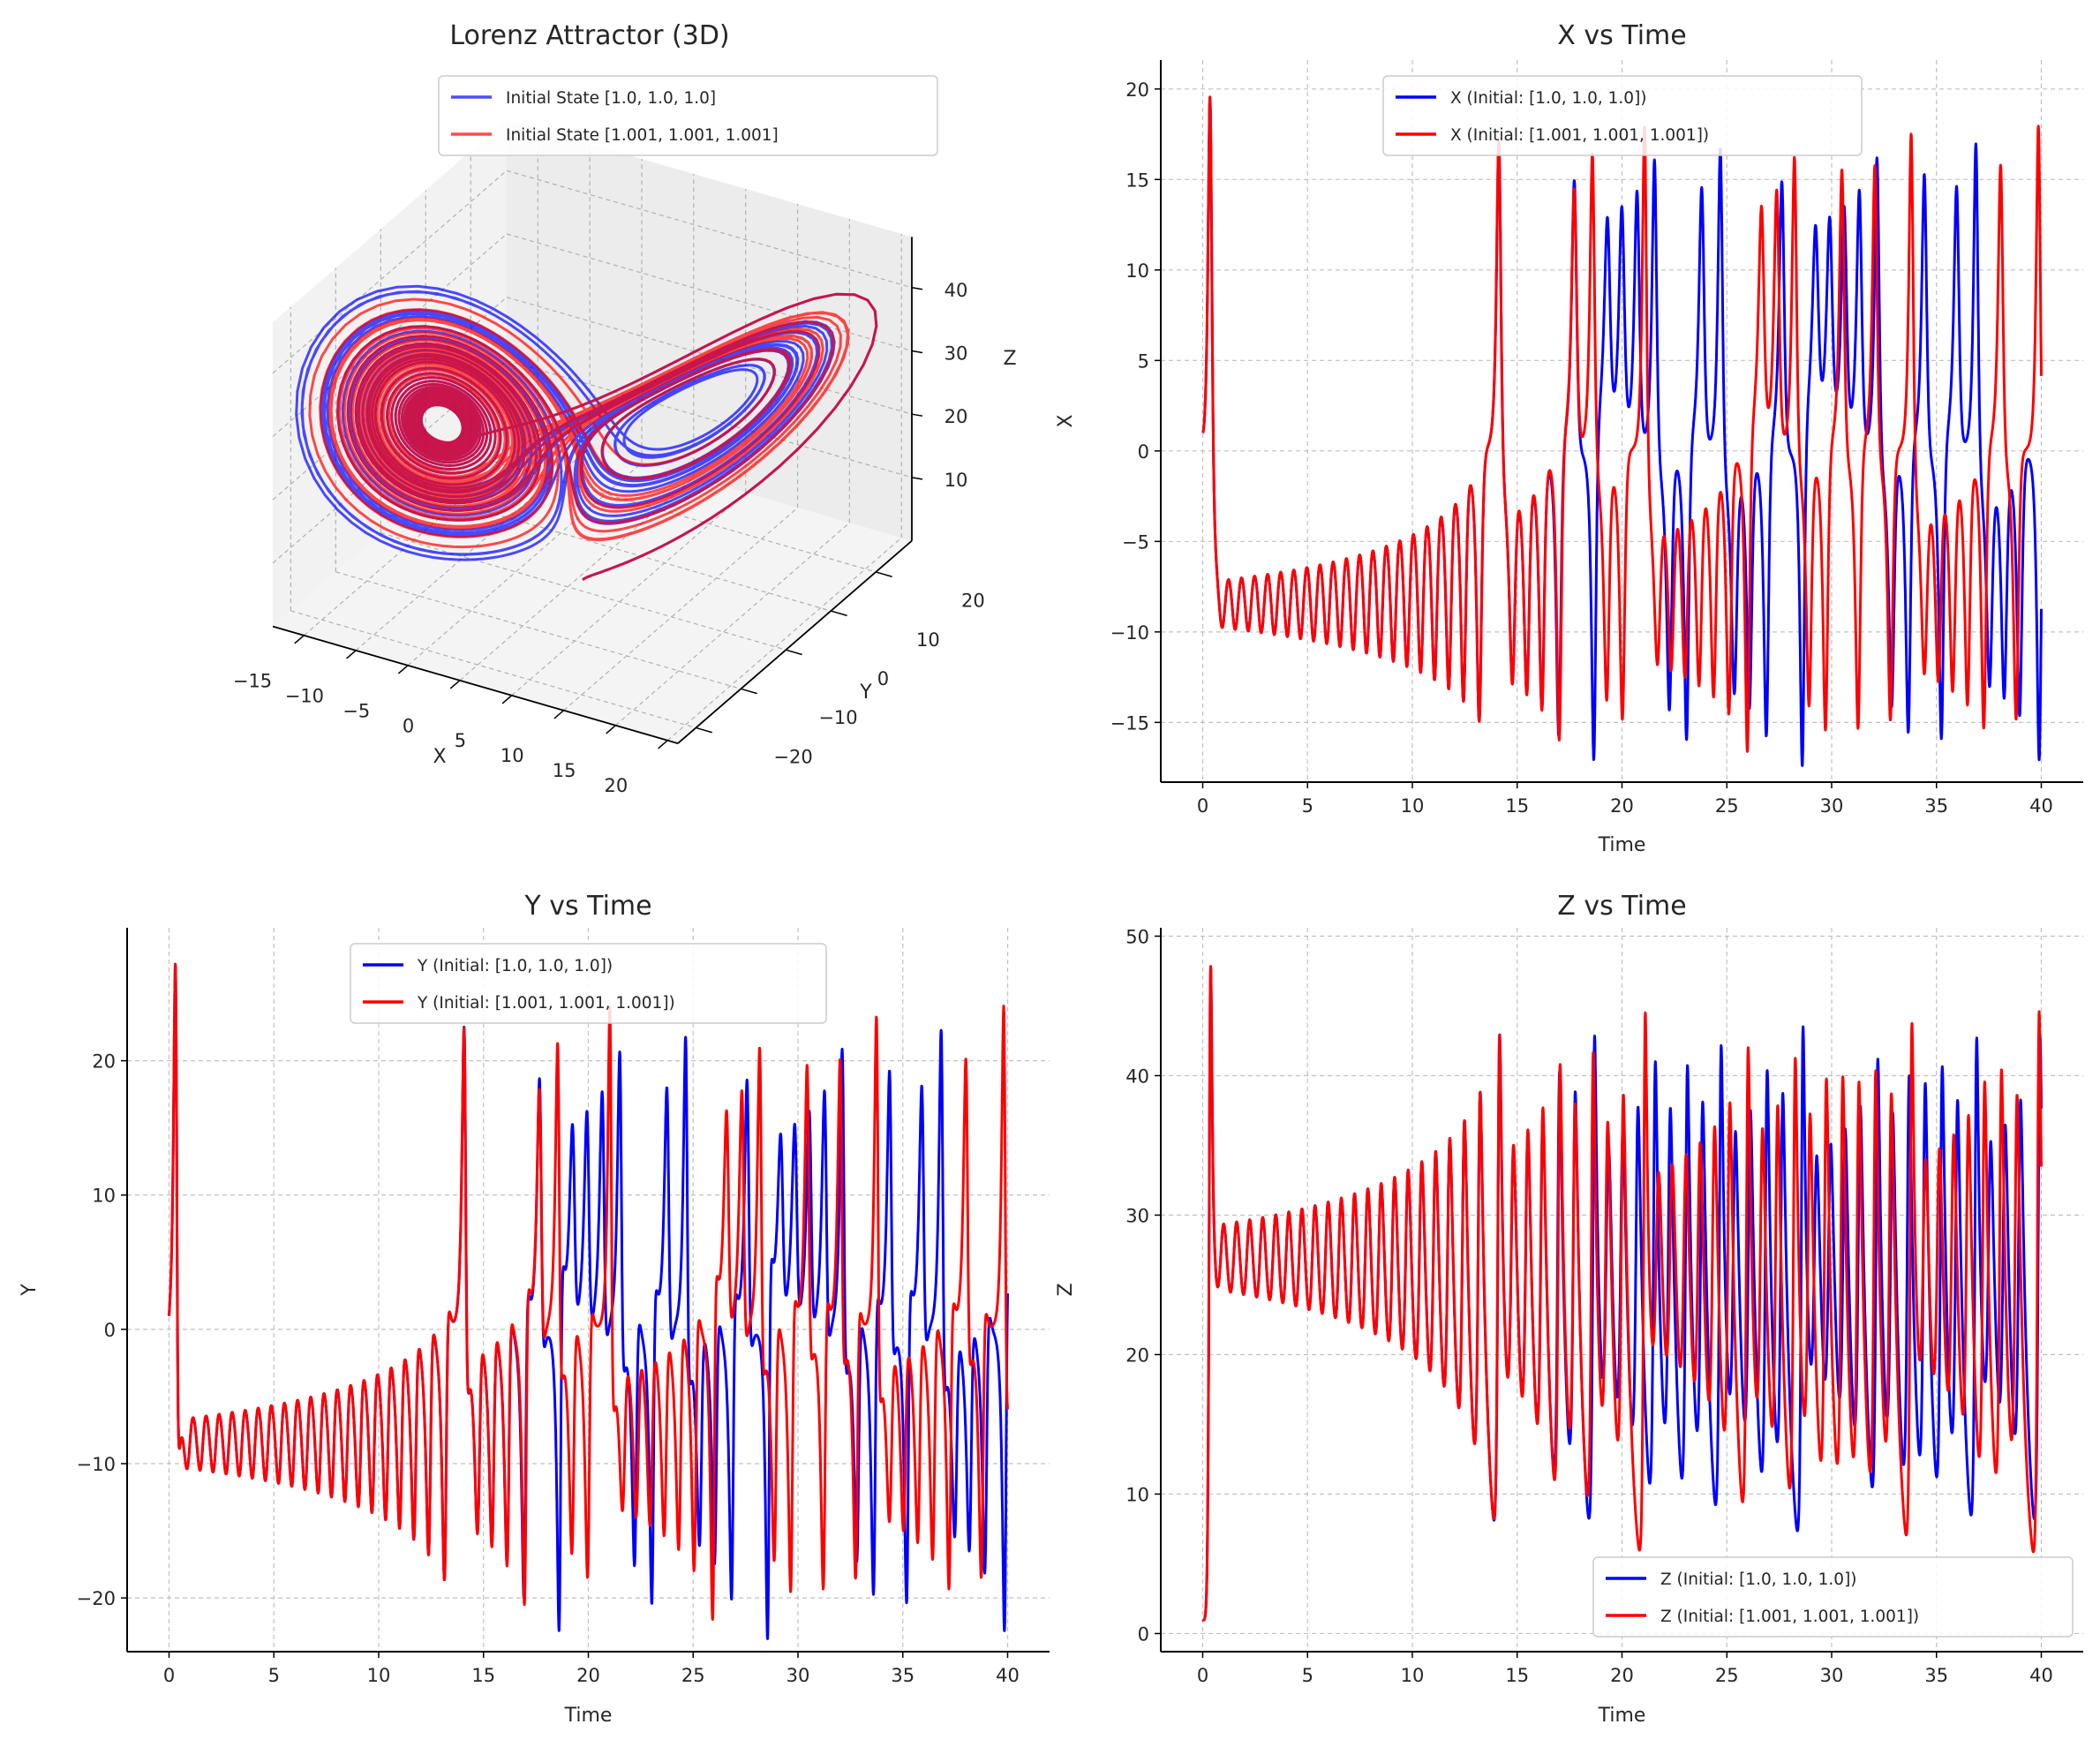 Image resolution: width=2100 pixels, height=1747 pixels. I want to click on y-tick-label: 5, so click(1143, 361).